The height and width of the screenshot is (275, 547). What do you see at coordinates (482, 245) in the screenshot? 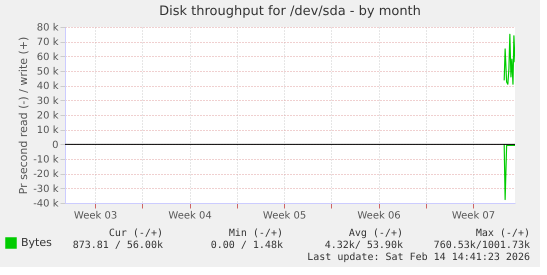
I see `text: 760.53k/1001.73k` at bounding box center [482, 245].